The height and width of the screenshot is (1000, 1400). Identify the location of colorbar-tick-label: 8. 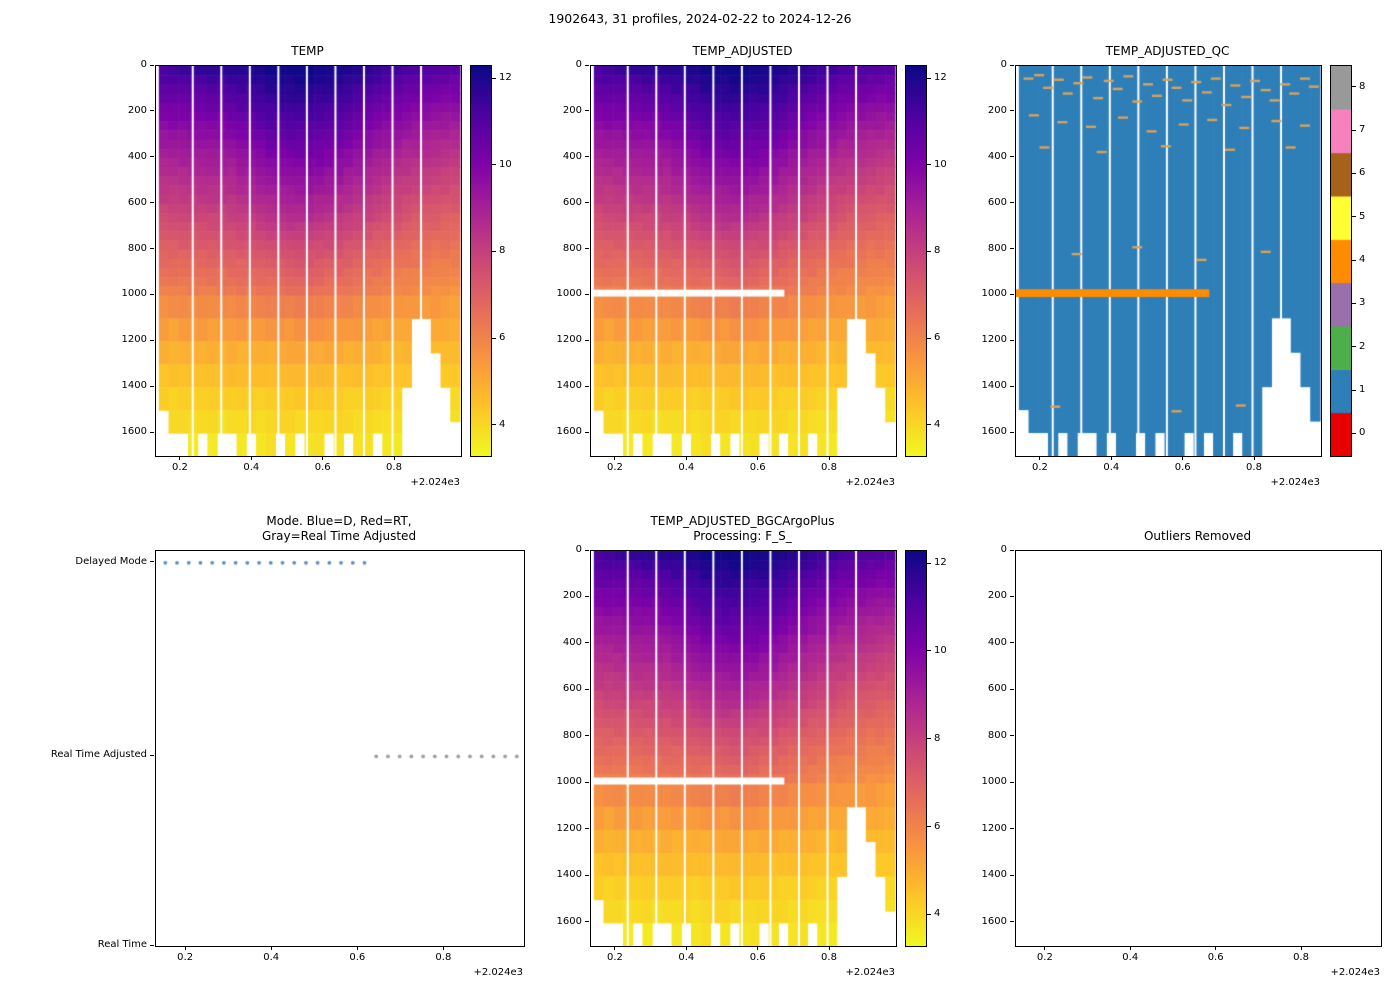
(937, 738).